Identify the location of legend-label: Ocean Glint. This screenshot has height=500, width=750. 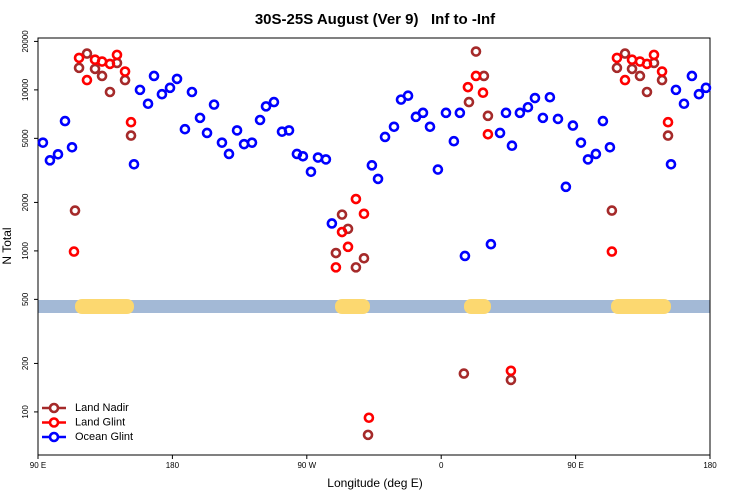
(104, 437).